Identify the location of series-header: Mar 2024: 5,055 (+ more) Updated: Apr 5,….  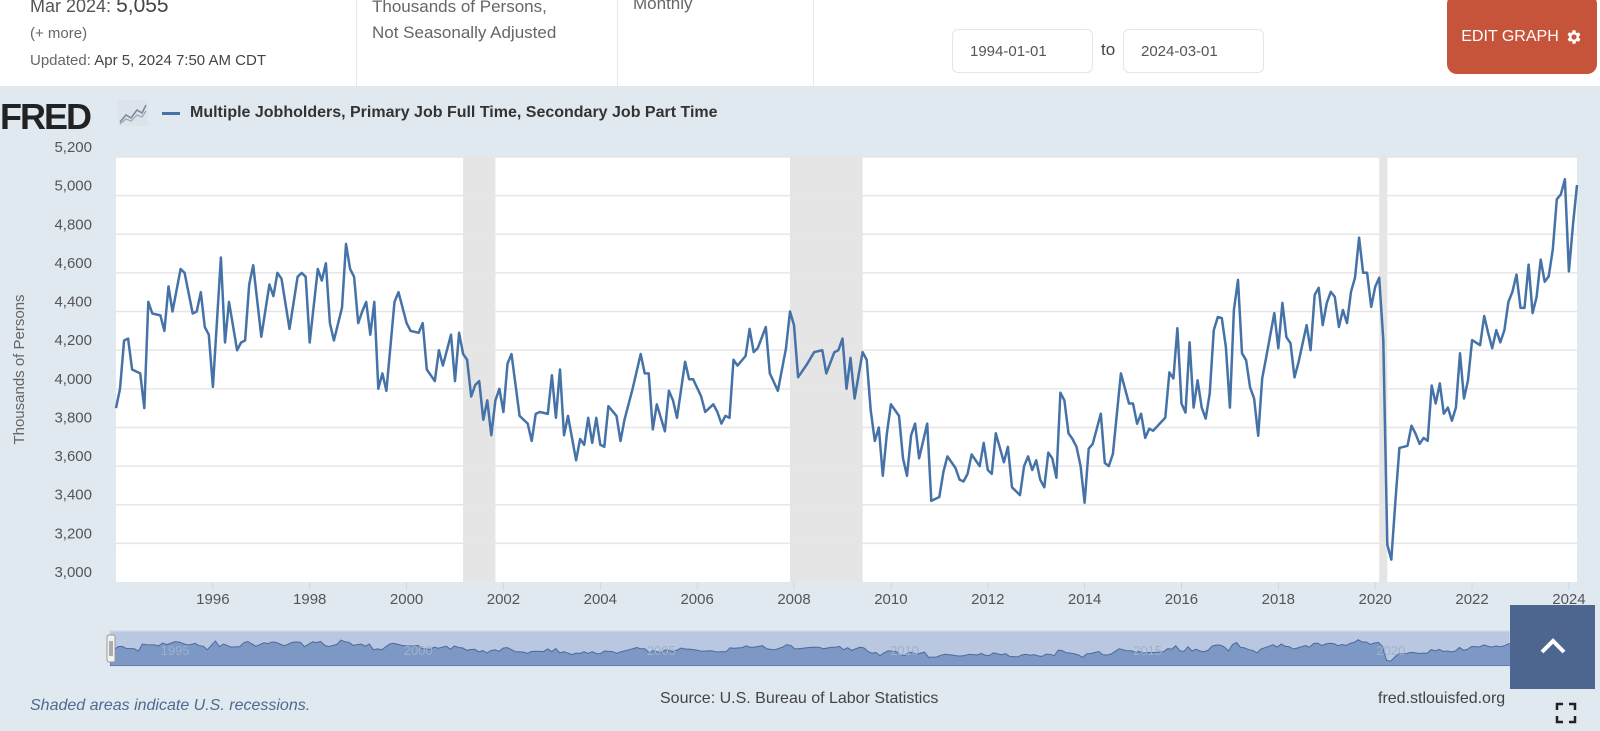
(800, 43).